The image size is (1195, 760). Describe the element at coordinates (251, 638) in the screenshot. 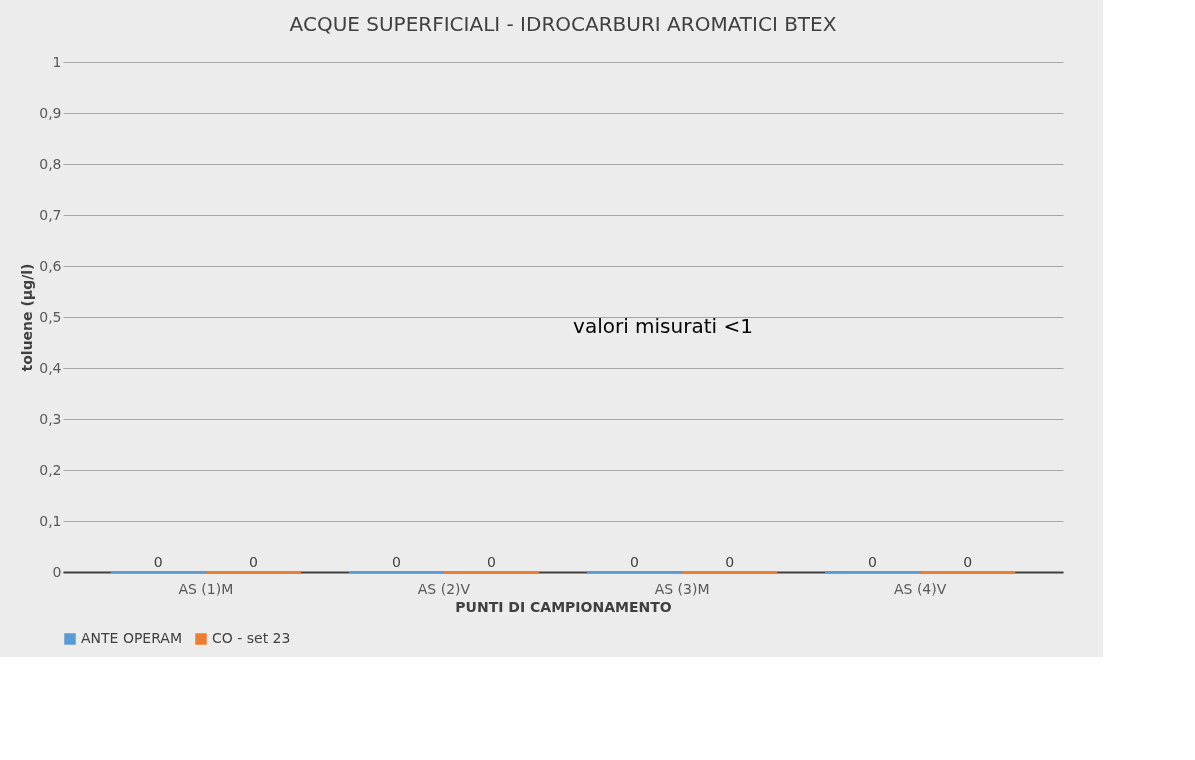

I see `legend-label: CO - set 23` at that location.